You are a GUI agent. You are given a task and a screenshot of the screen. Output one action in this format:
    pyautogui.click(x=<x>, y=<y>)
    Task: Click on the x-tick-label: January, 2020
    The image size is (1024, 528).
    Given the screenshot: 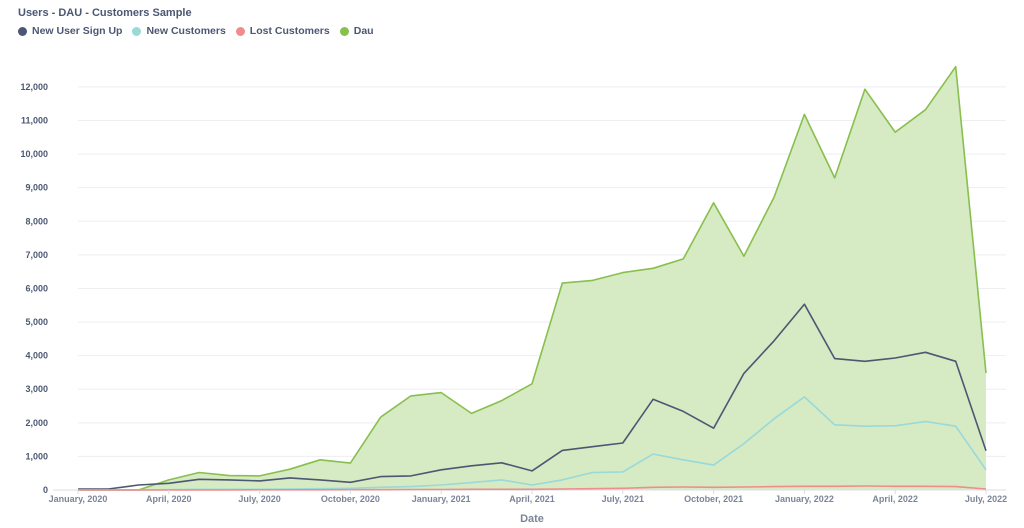 What is the action you would take?
    pyautogui.click(x=78, y=499)
    